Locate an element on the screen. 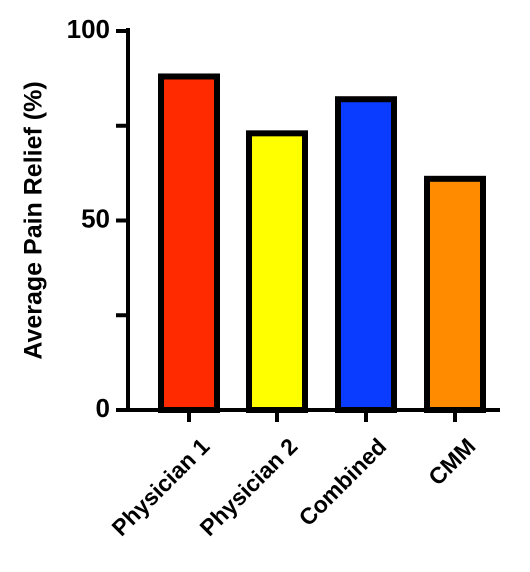 This screenshot has width=530, height=572. bar-combined is located at coordinates (366, 254).